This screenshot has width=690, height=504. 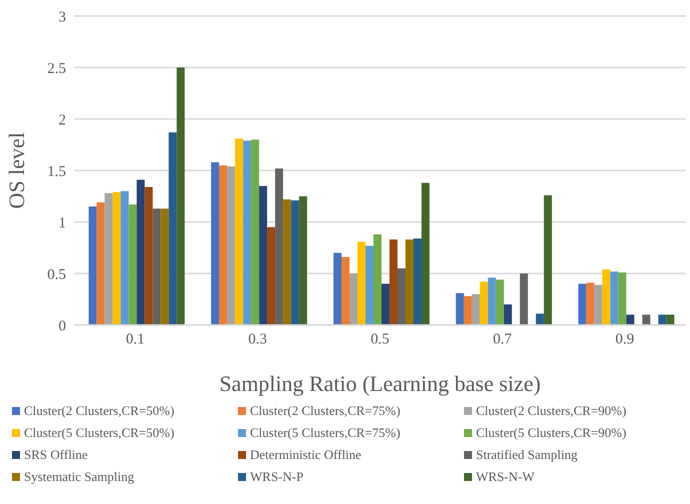 I want to click on legend-label: Deterministic Offline, so click(x=306, y=455).